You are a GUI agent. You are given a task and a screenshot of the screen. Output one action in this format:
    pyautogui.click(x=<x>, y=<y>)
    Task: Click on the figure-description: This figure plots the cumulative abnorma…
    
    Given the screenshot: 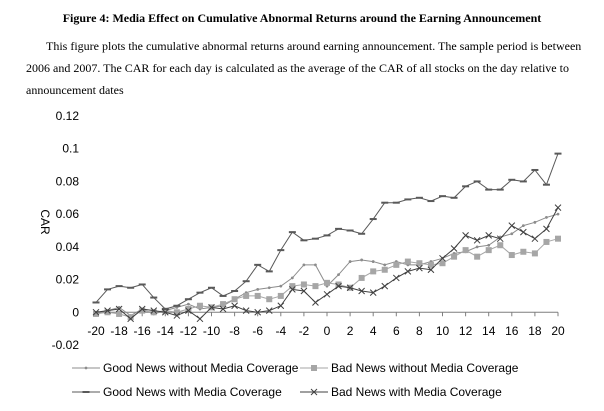 What is the action you would take?
    pyautogui.click(x=304, y=68)
    